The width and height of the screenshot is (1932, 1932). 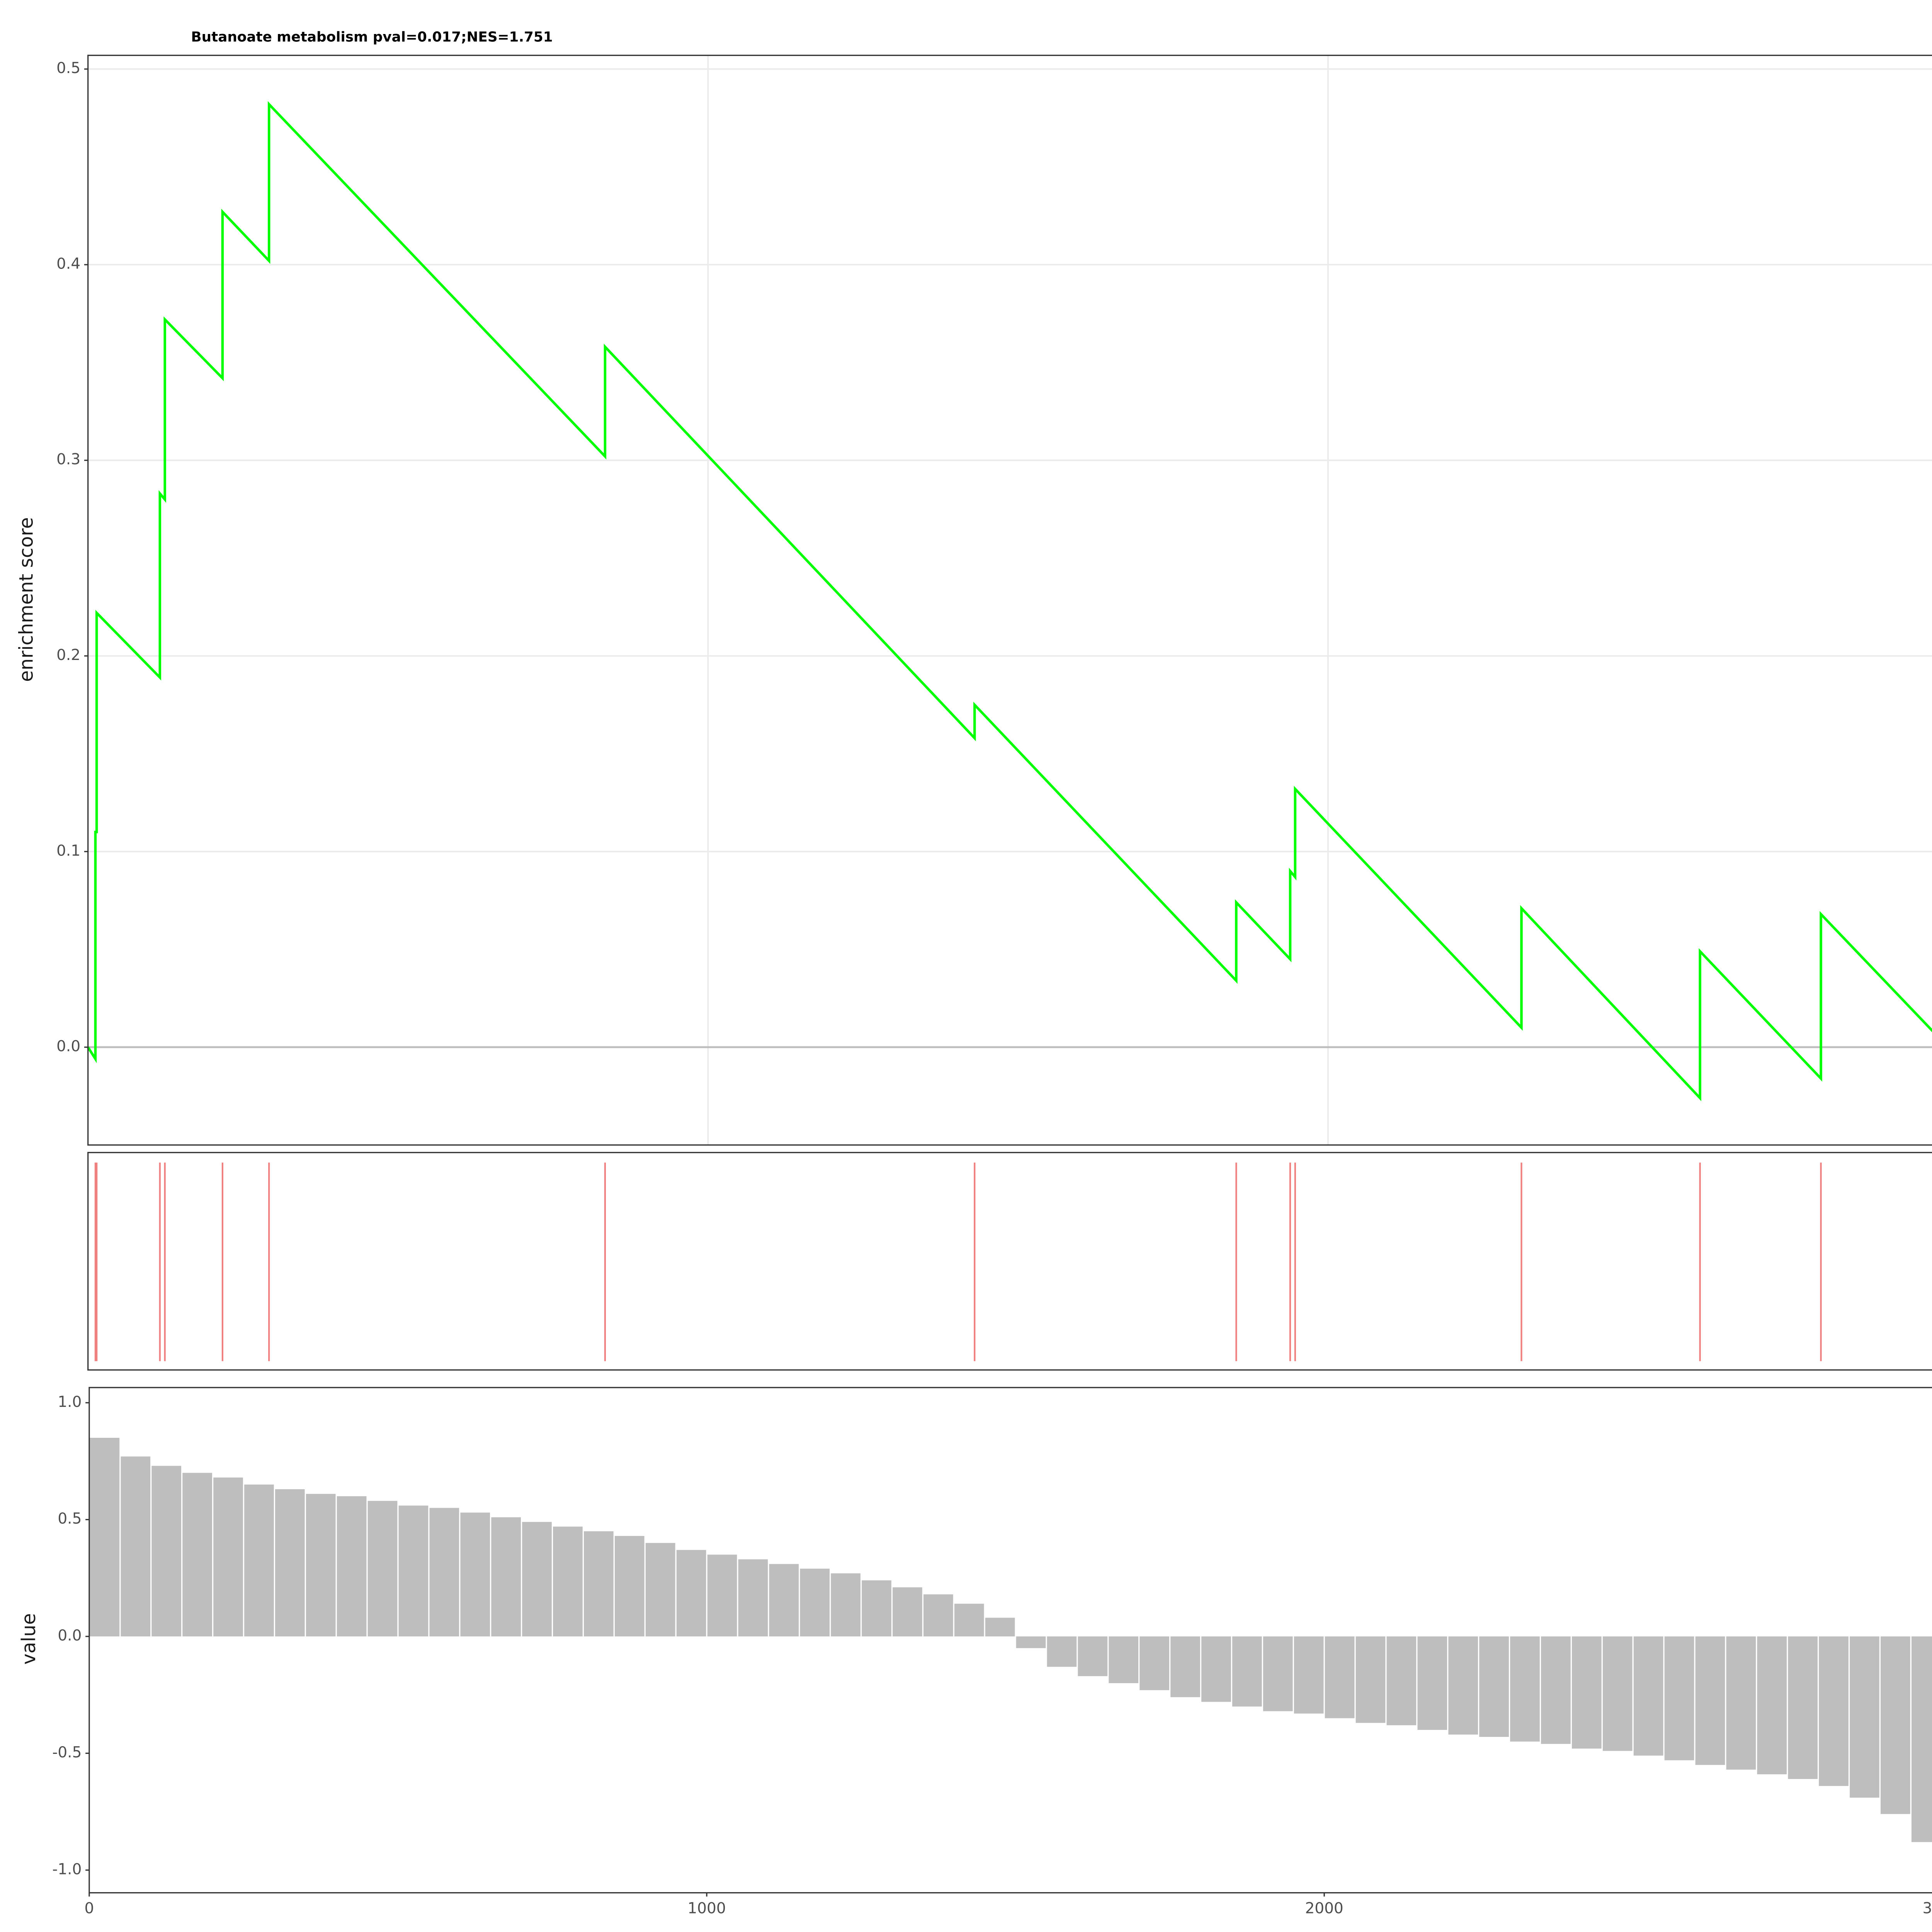 What do you see at coordinates (1324, 1909) in the screenshot?
I see `x-tick-label: 2000` at bounding box center [1324, 1909].